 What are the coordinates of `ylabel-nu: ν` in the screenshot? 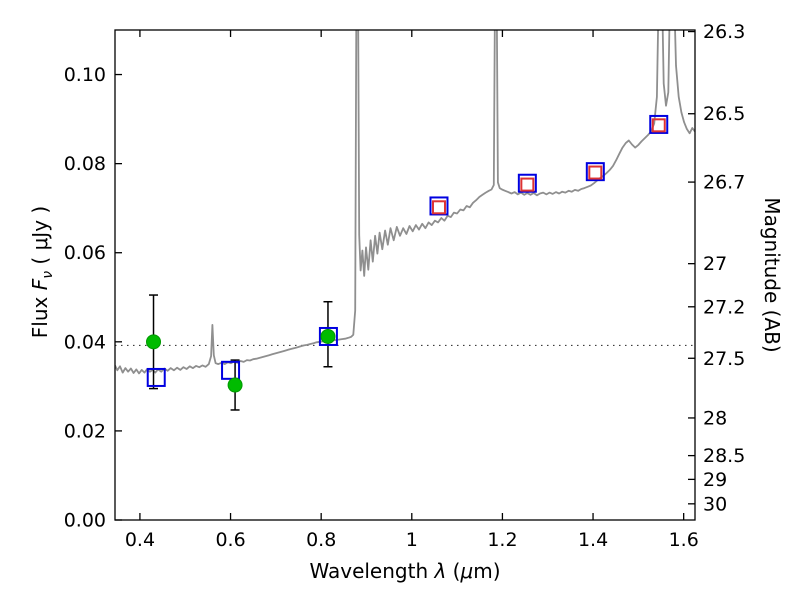 It's located at (48, 274).